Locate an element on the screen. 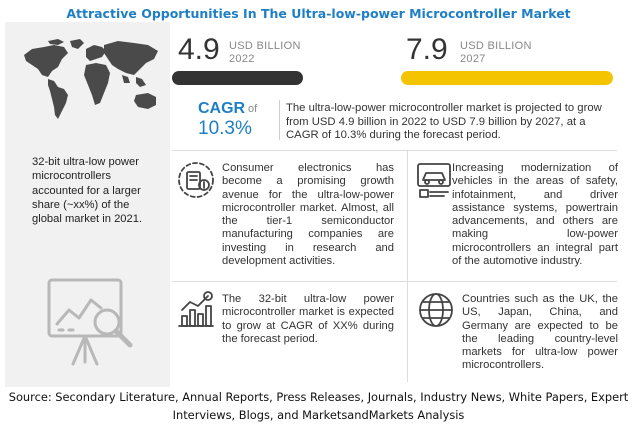 The image size is (637, 430). globe-icon is located at coordinates (436, 310).